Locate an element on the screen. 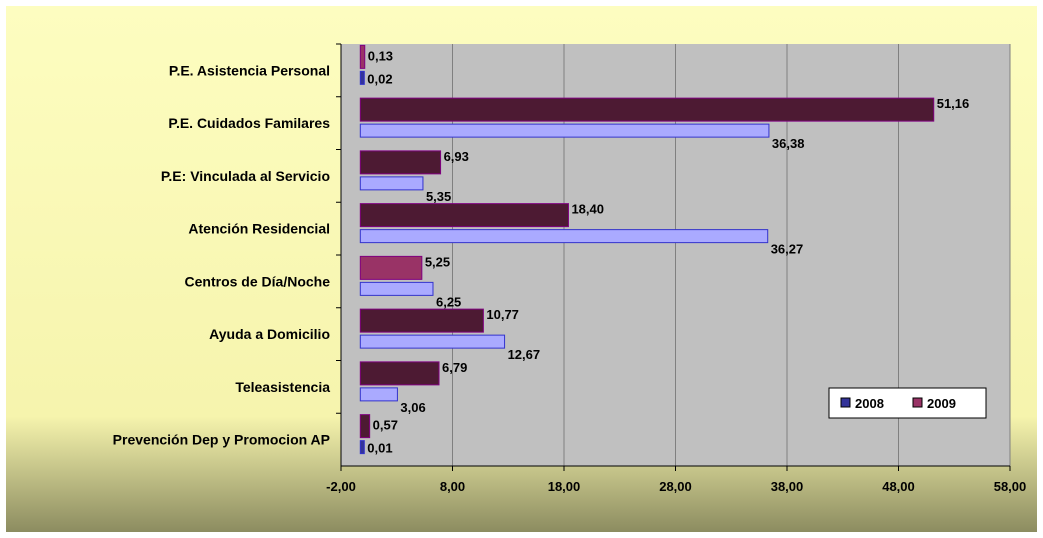 The image size is (1043, 538). data-label-2008-ayuda-a-domicilio: 12,67 is located at coordinates (524, 354).